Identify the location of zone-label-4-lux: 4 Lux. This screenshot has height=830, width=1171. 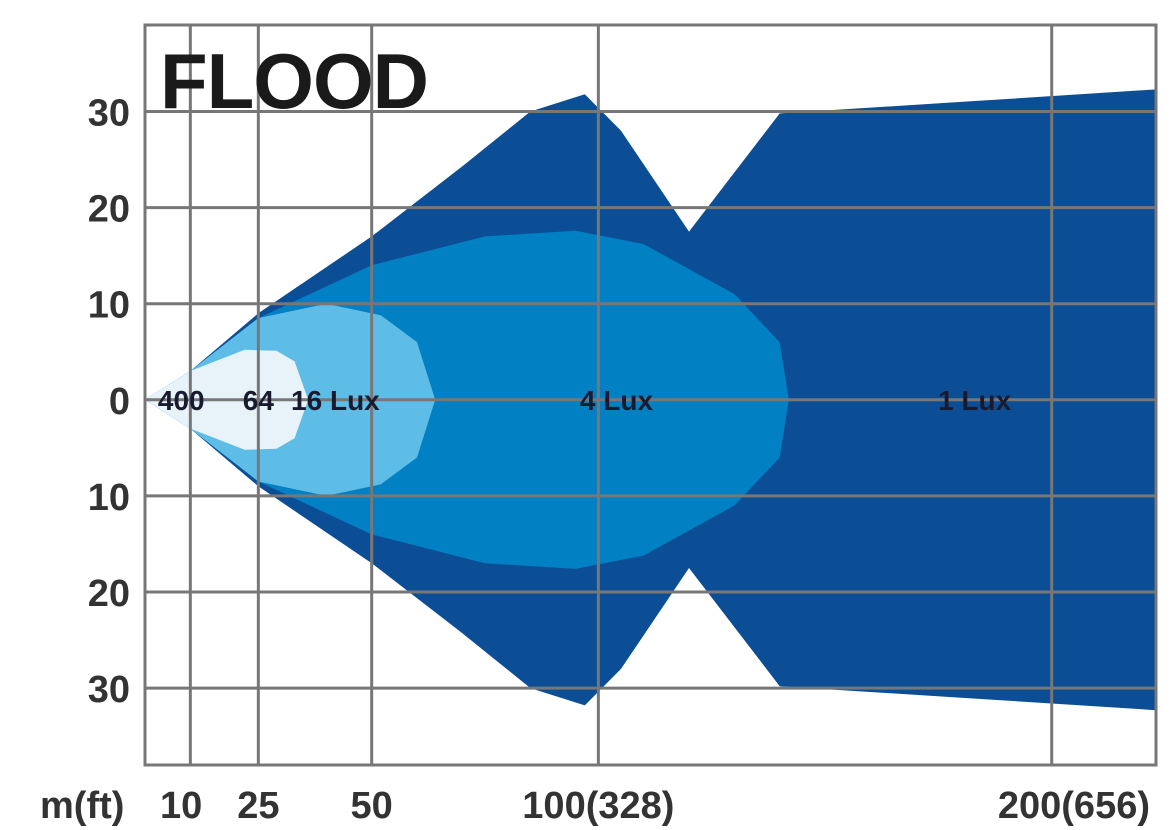
(617, 400).